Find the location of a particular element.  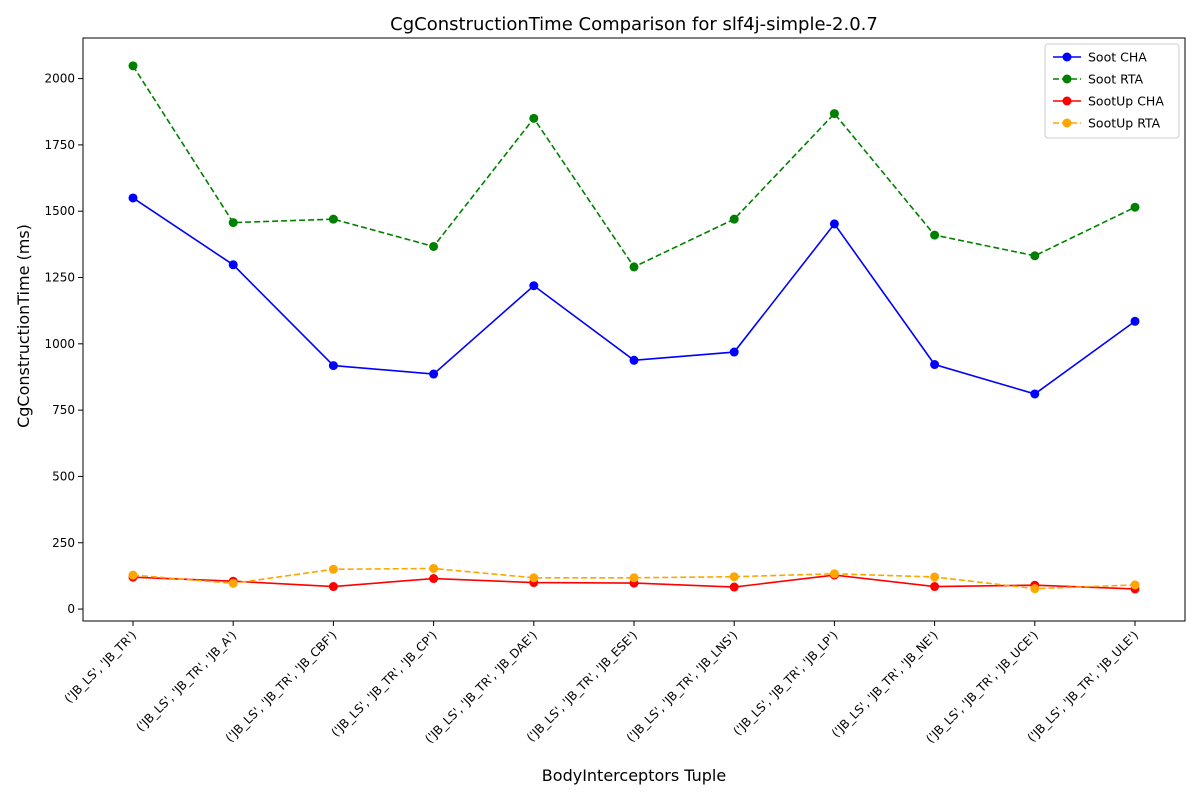

x-tick-label: ('JB_LS', 'JB_TR', 'JB_ULE') is located at coordinates (1083, 686).